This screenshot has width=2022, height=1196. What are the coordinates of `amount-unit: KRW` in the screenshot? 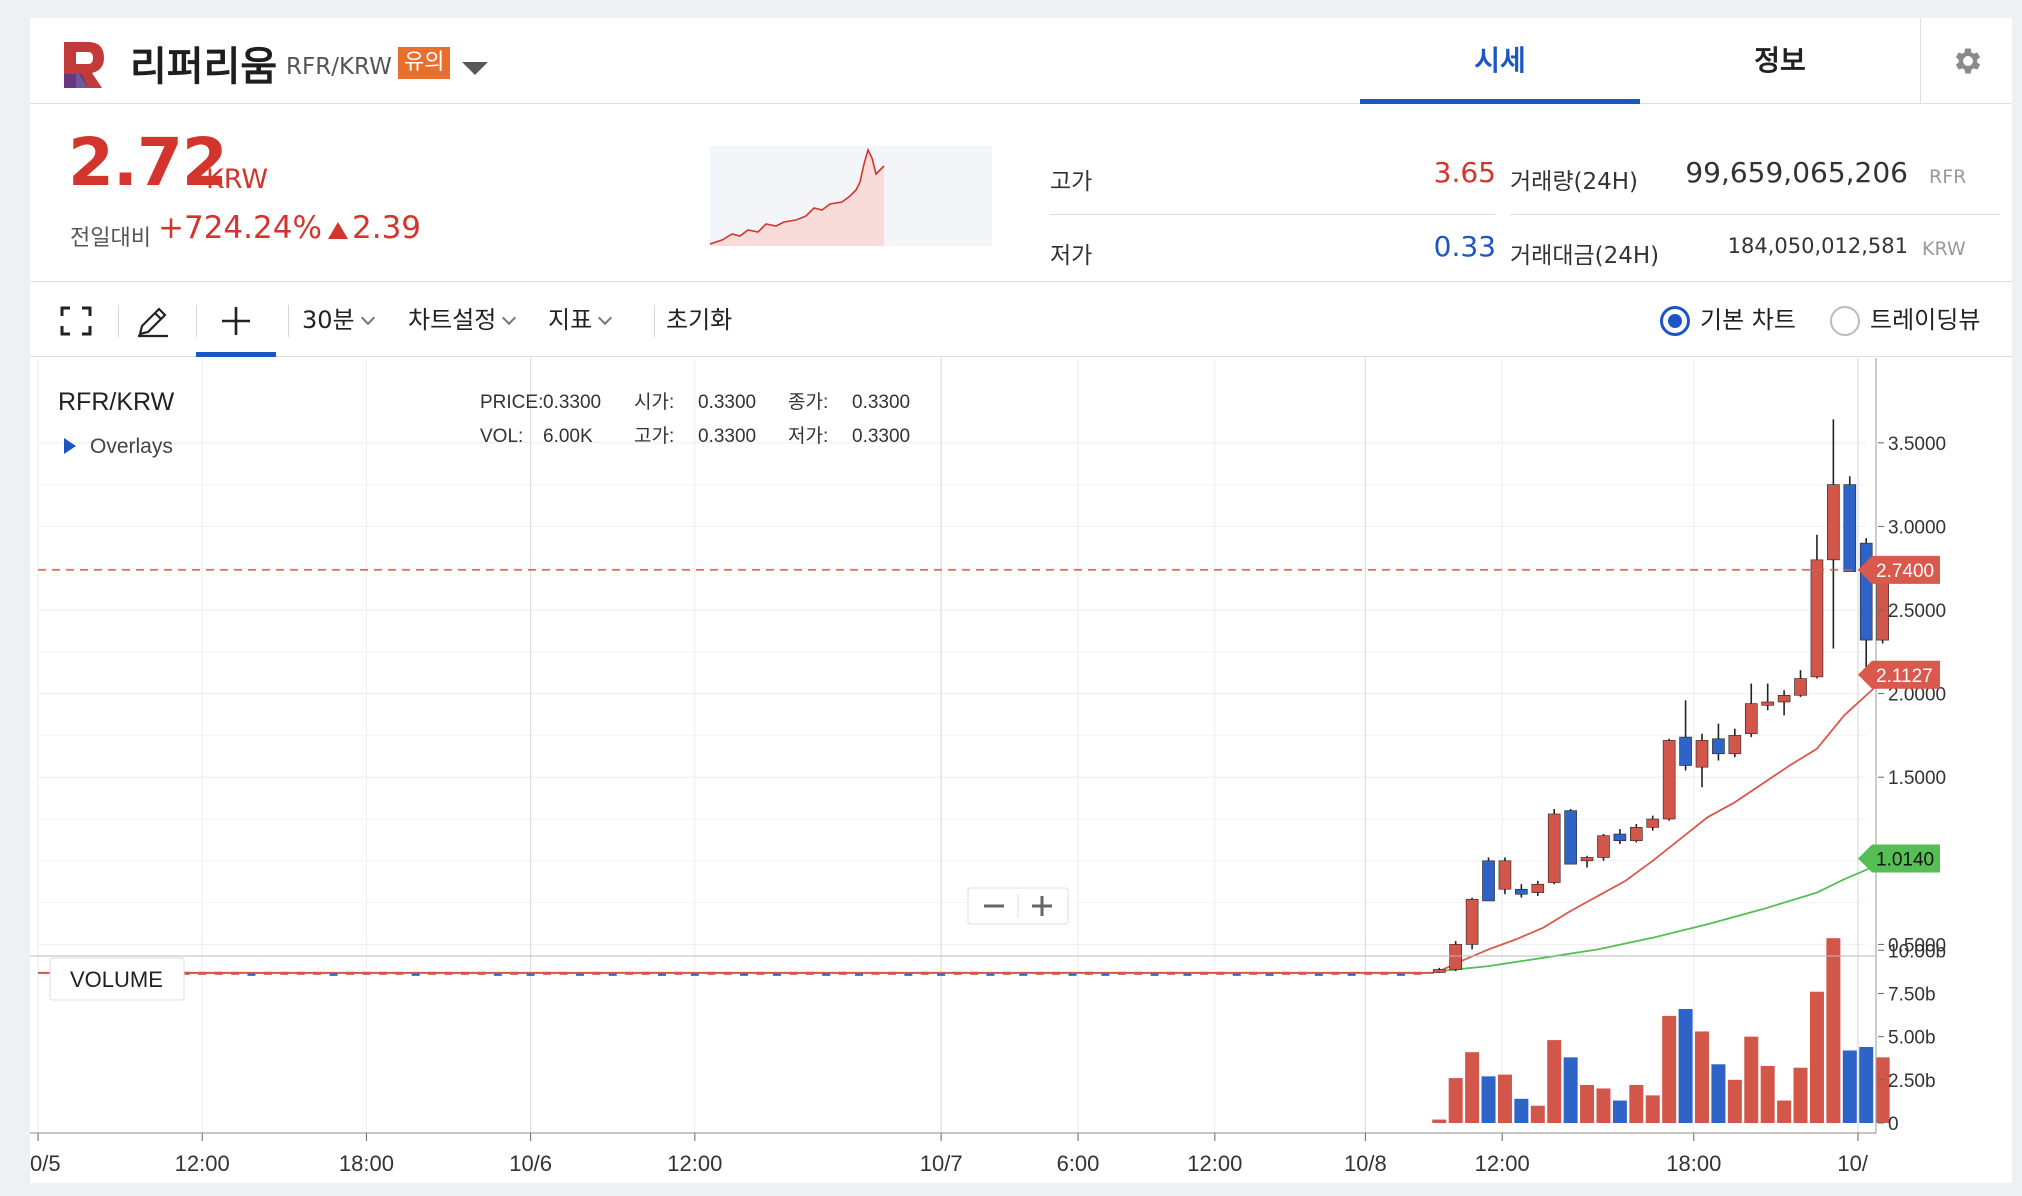 It's located at (1944, 249).